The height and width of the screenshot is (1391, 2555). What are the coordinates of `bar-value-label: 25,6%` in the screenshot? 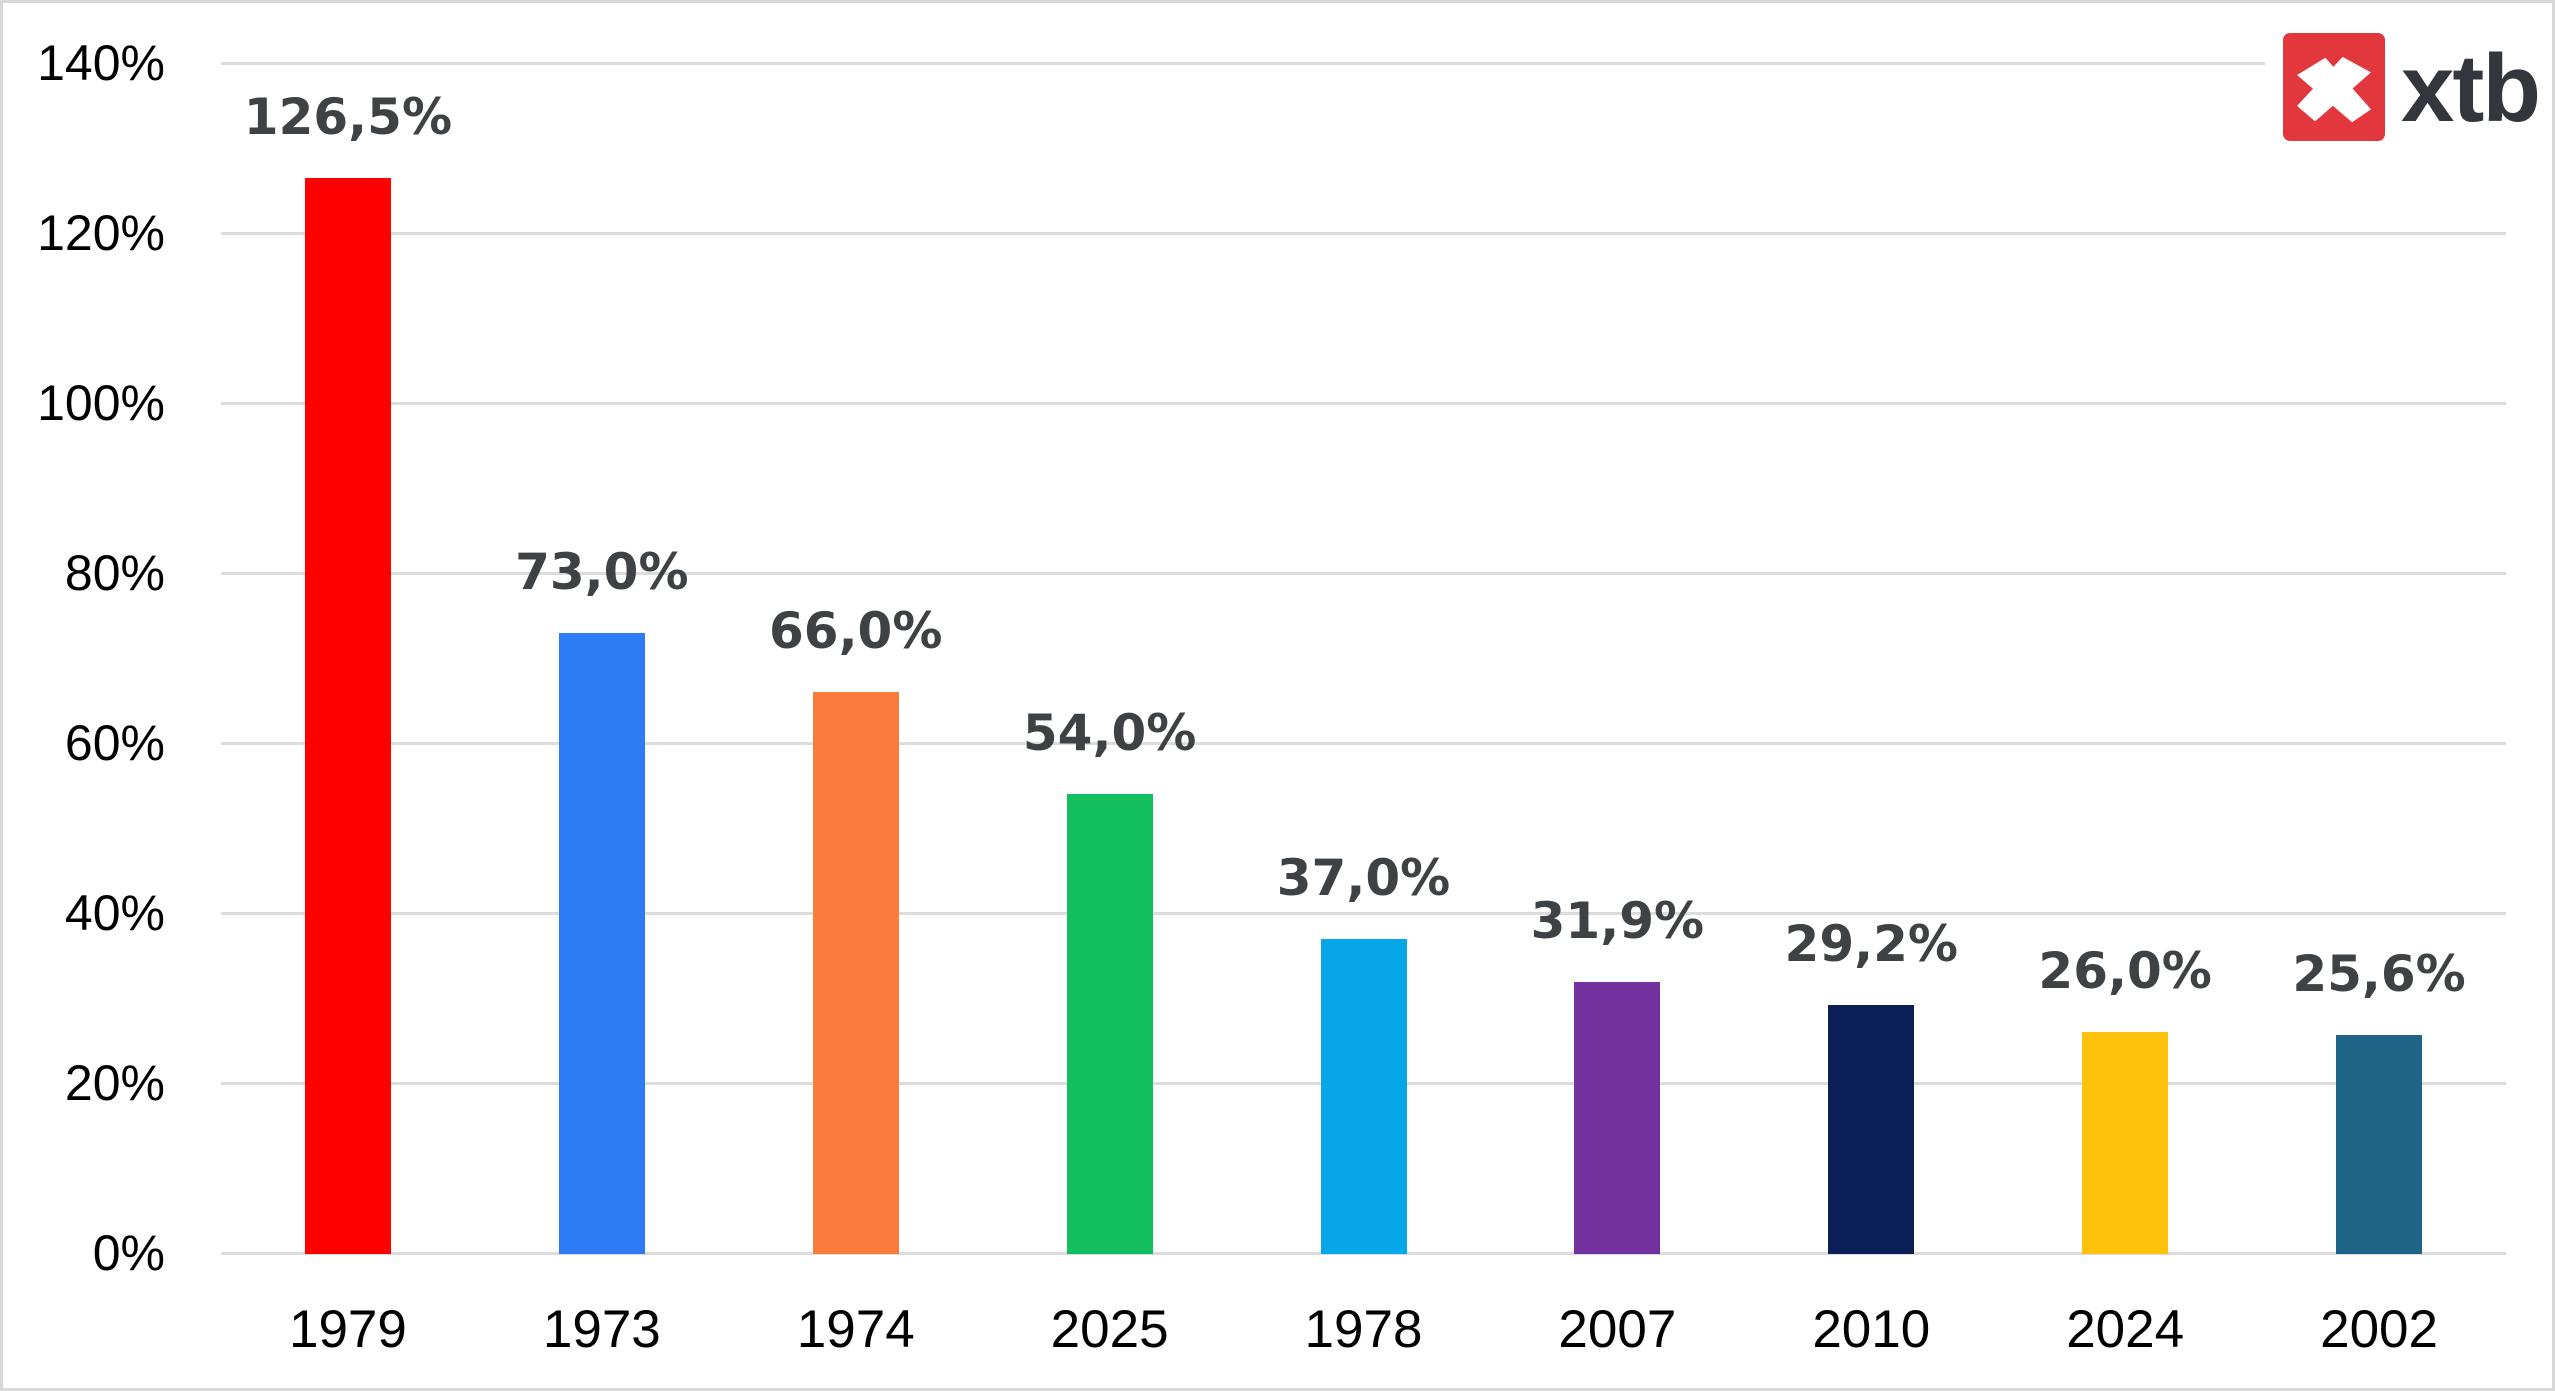 It's located at (2379, 974).